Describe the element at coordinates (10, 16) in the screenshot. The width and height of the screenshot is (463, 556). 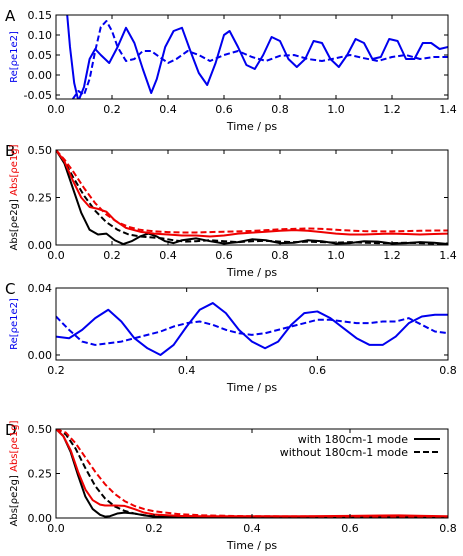
I see `panel-letter: A` at that location.